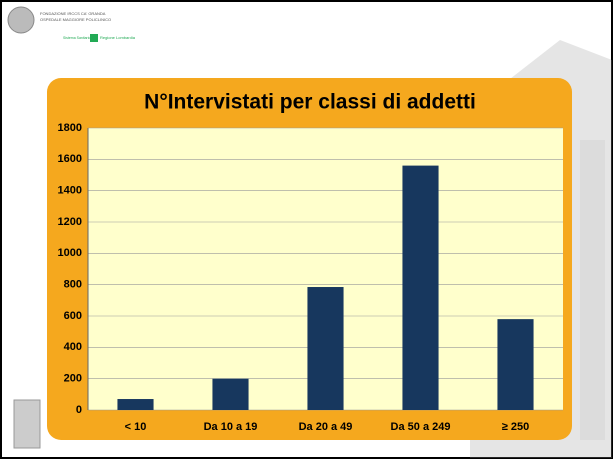 This screenshot has width=613, height=464. What do you see at coordinates (73, 285) in the screenshot?
I see `y-tick-label: 800` at bounding box center [73, 285].